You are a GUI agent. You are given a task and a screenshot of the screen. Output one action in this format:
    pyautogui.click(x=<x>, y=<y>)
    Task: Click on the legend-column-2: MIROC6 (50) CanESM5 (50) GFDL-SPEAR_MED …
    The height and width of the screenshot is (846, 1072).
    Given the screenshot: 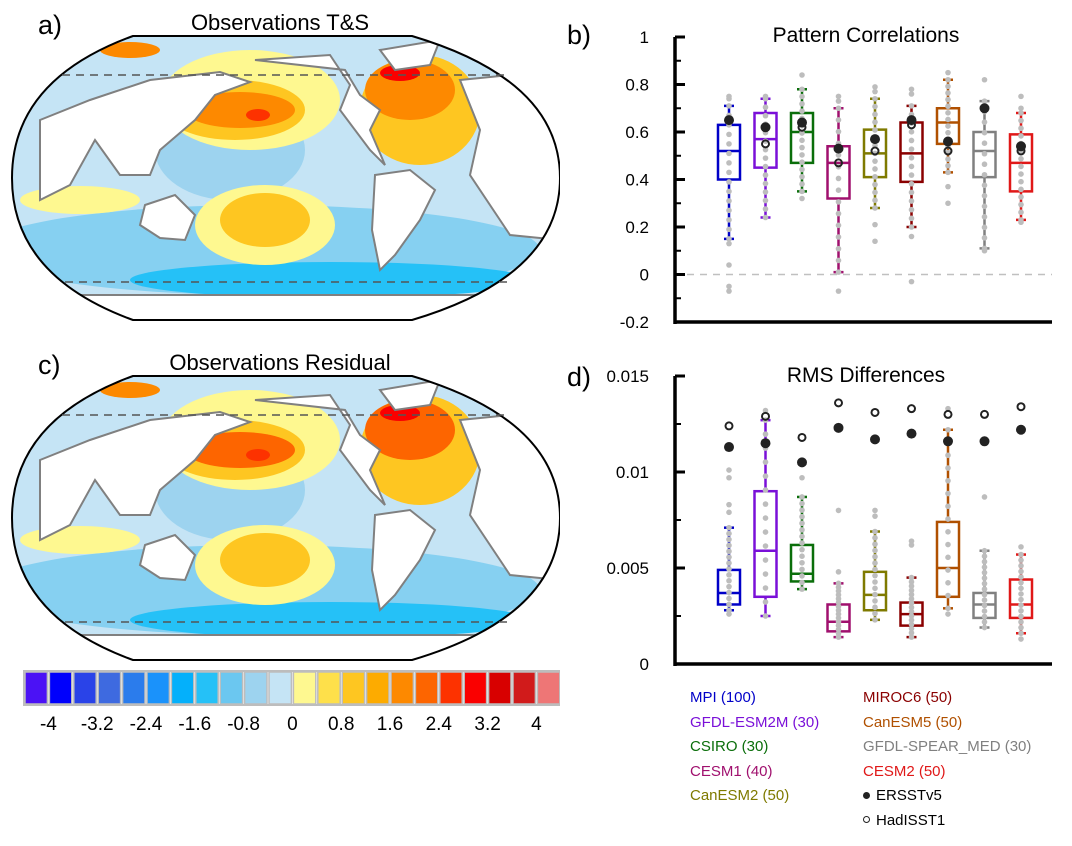 What is the action you would take?
    pyautogui.click(x=947, y=759)
    